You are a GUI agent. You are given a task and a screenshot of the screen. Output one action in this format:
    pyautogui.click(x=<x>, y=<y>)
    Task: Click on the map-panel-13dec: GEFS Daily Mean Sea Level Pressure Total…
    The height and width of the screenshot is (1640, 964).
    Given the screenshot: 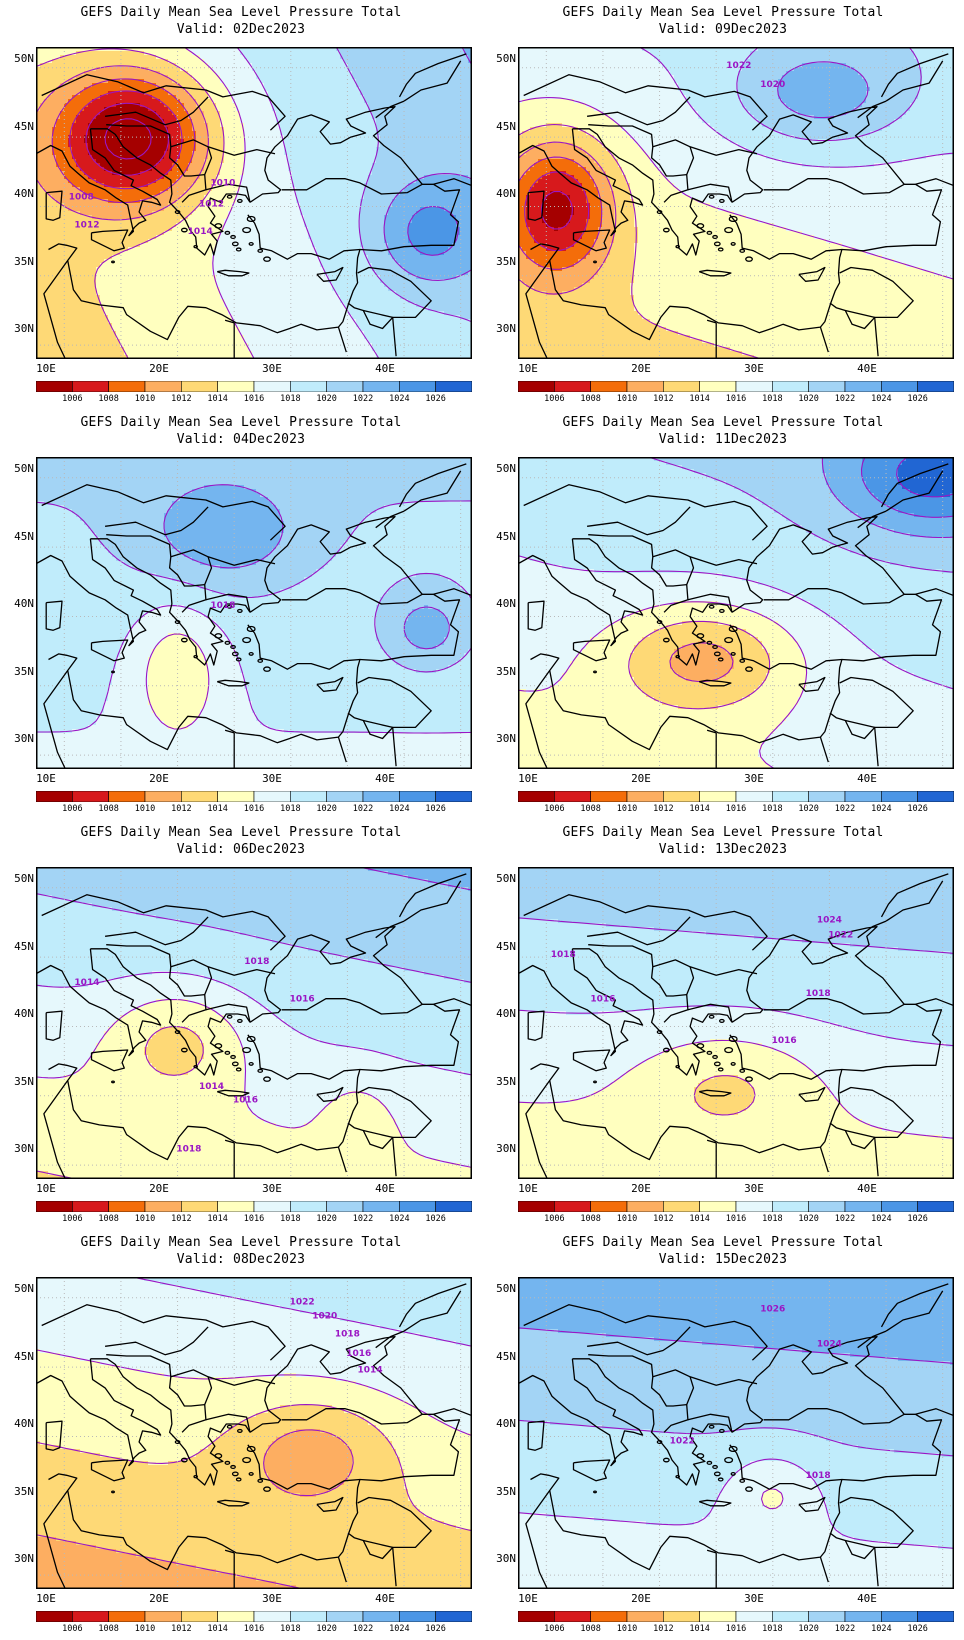 What is the action you would take?
    pyautogui.click(x=723, y=1025)
    